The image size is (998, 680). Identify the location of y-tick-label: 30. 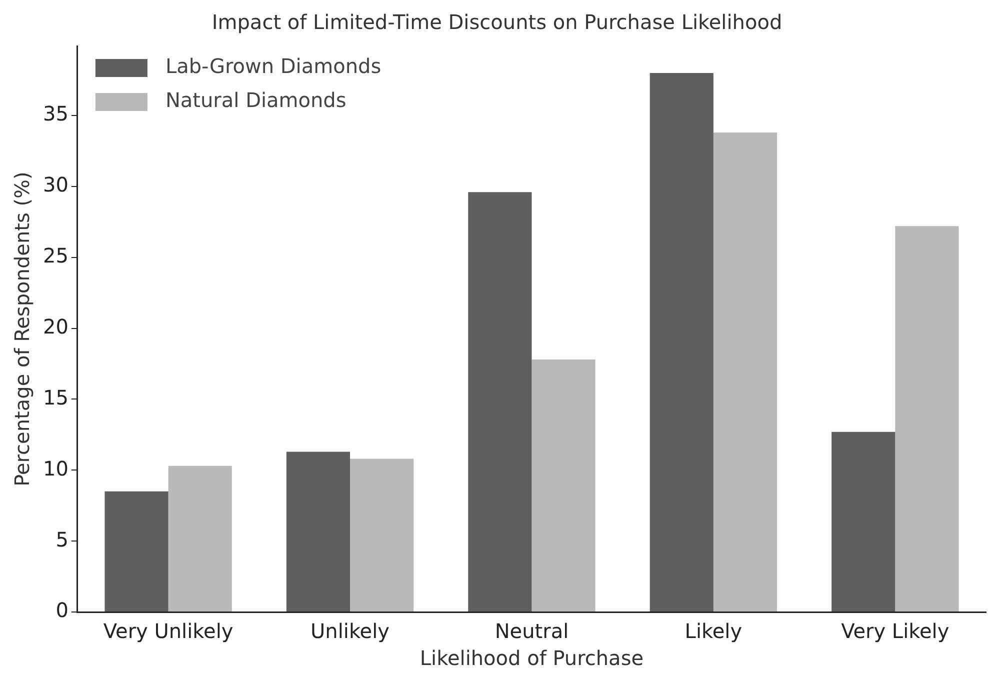
(55, 184).